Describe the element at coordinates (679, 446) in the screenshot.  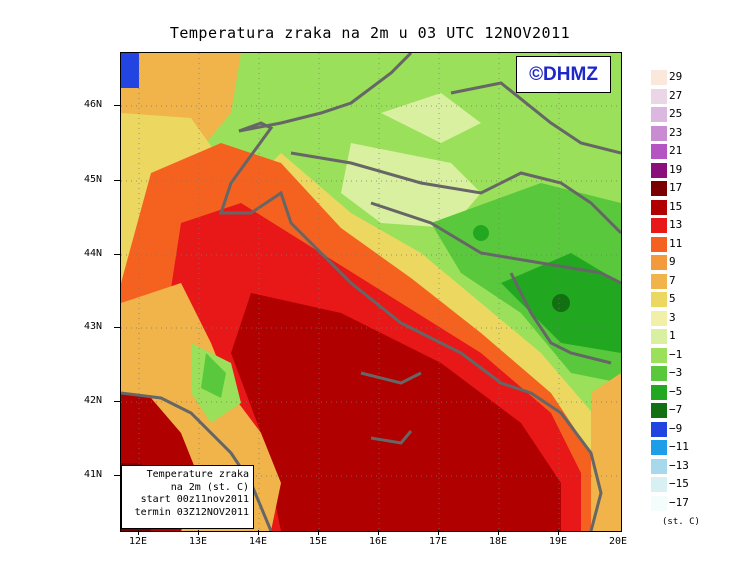
I see `legend-label: −11` at that location.